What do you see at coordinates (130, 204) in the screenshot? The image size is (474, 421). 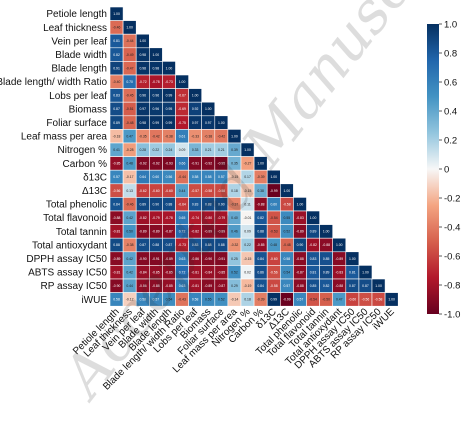 I see `cell-value-label: -0.46` at bounding box center [130, 204].